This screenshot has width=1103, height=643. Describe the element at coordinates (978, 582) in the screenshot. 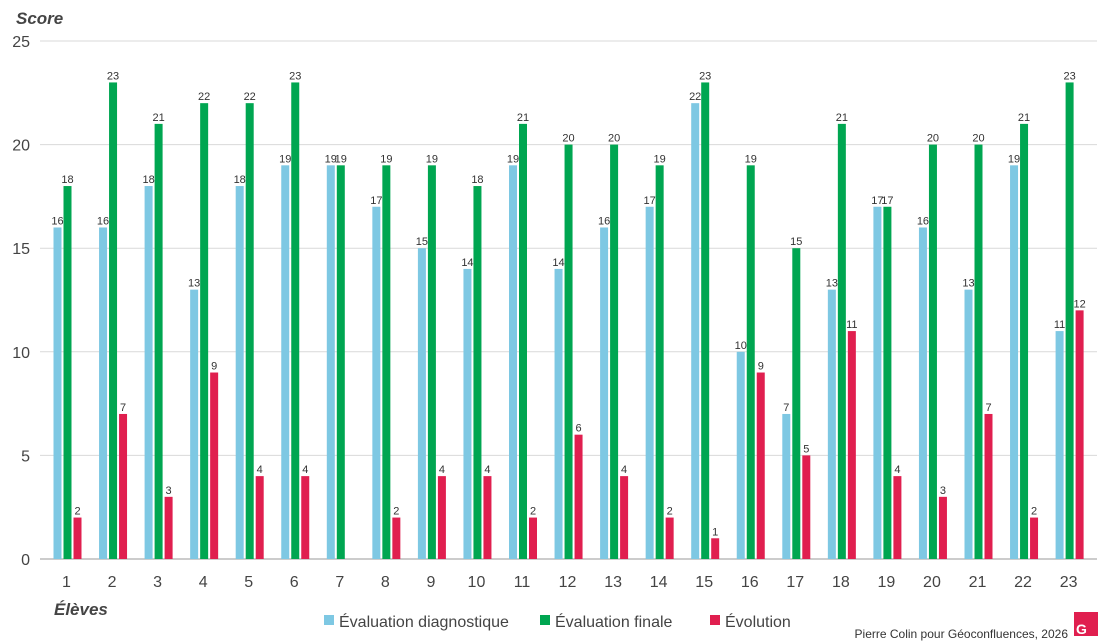

I see `x-tick-label: 21` at that location.